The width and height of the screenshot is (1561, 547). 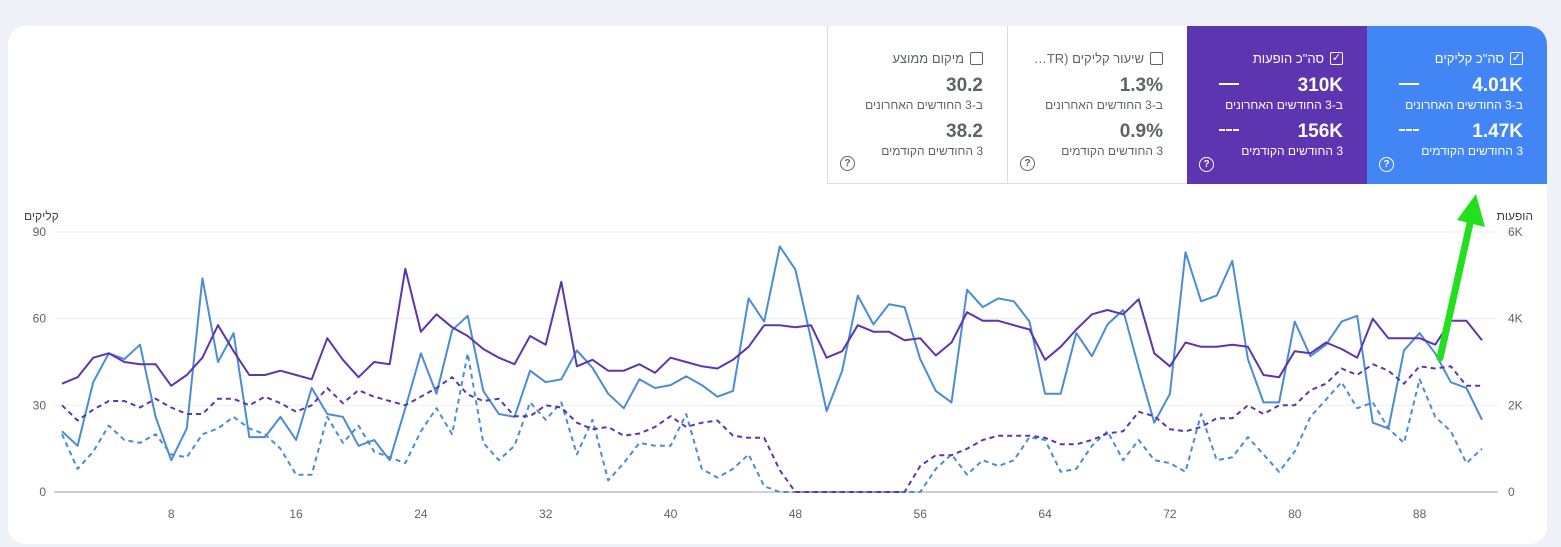 What do you see at coordinates (1320, 85) in the screenshot?
I see `metric-value: 310K` at bounding box center [1320, 85].